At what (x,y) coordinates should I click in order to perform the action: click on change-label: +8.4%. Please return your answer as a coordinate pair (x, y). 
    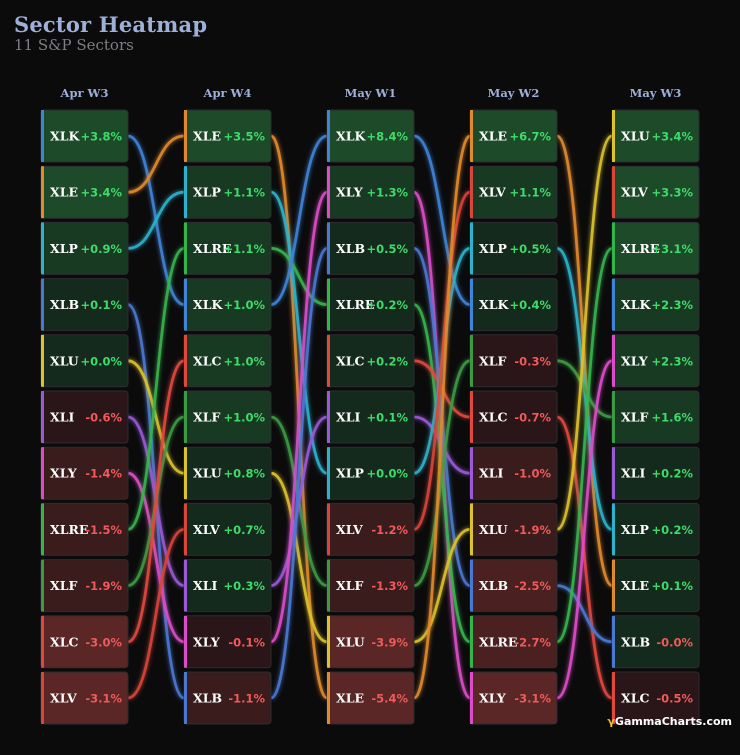
    Looking at the image, I should click on (387, 137).